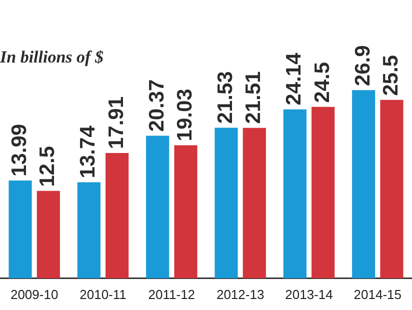  Describe the element at coordinates (391, 75) in the screenshot. I see `data-label: 25.5` at that location.